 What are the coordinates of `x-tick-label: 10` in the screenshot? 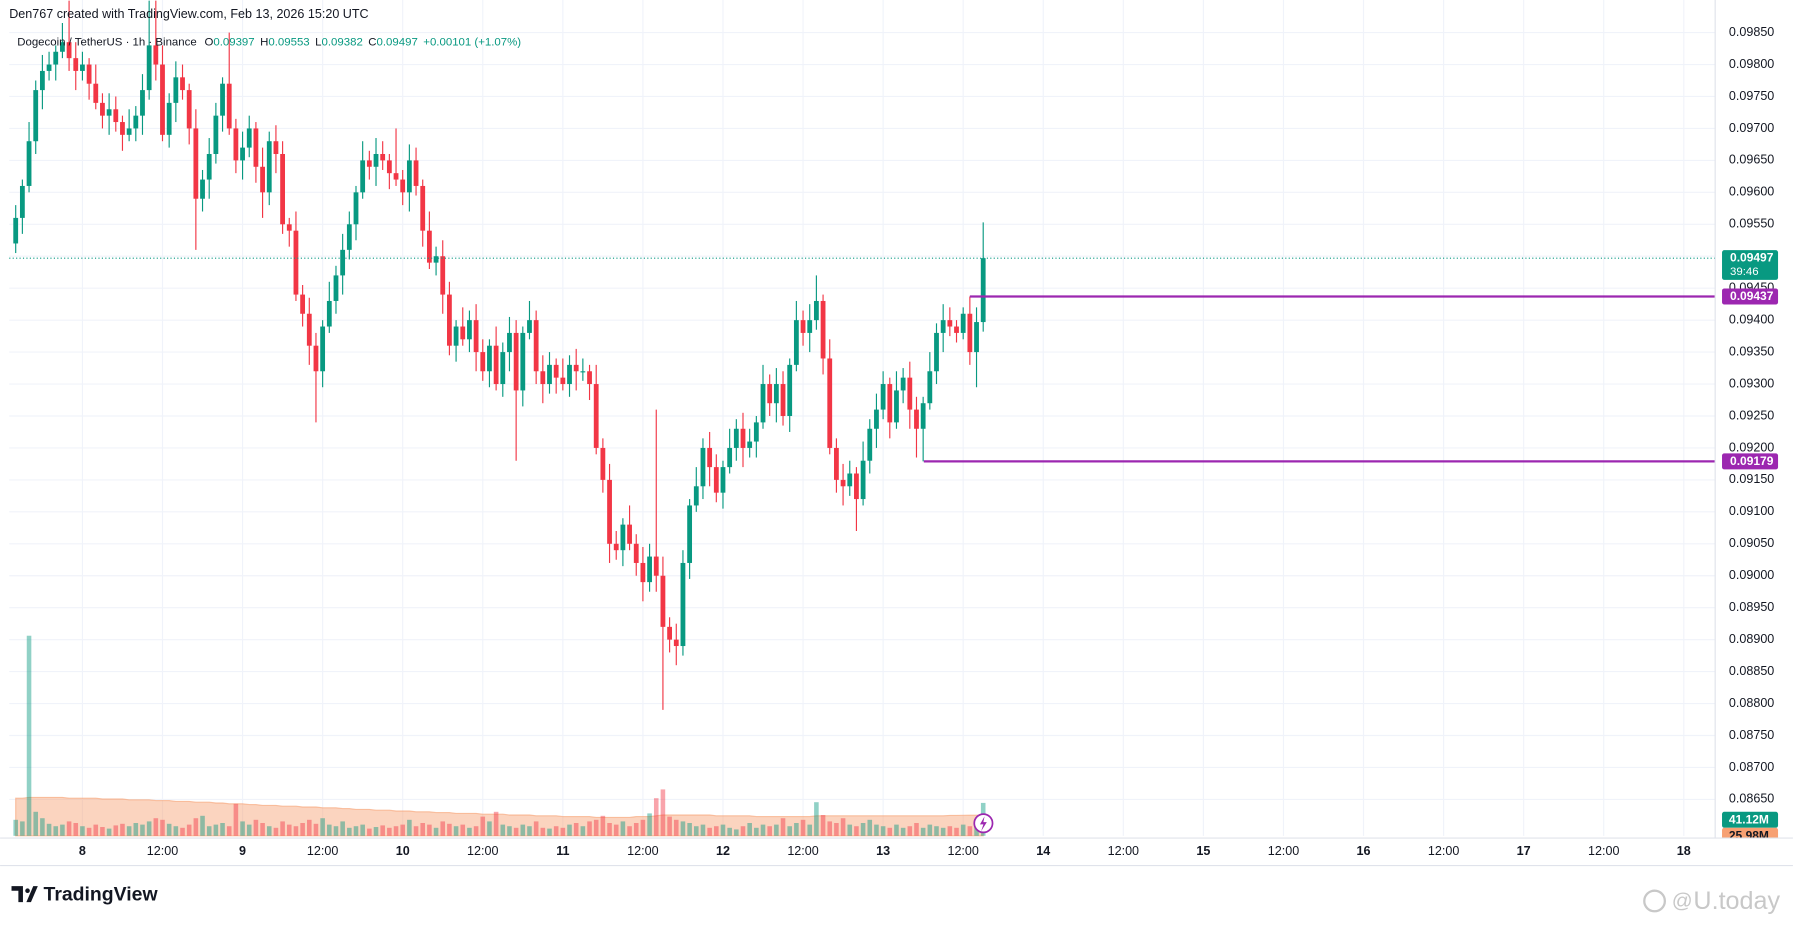 It's located at (403, 851).